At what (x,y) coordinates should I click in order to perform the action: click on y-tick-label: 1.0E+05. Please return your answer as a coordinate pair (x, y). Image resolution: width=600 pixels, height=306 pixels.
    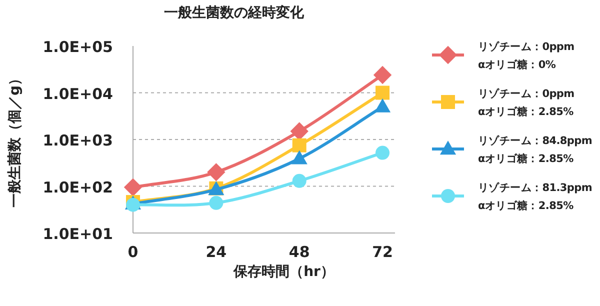
    Looking at the image, I should click on (77, 47).